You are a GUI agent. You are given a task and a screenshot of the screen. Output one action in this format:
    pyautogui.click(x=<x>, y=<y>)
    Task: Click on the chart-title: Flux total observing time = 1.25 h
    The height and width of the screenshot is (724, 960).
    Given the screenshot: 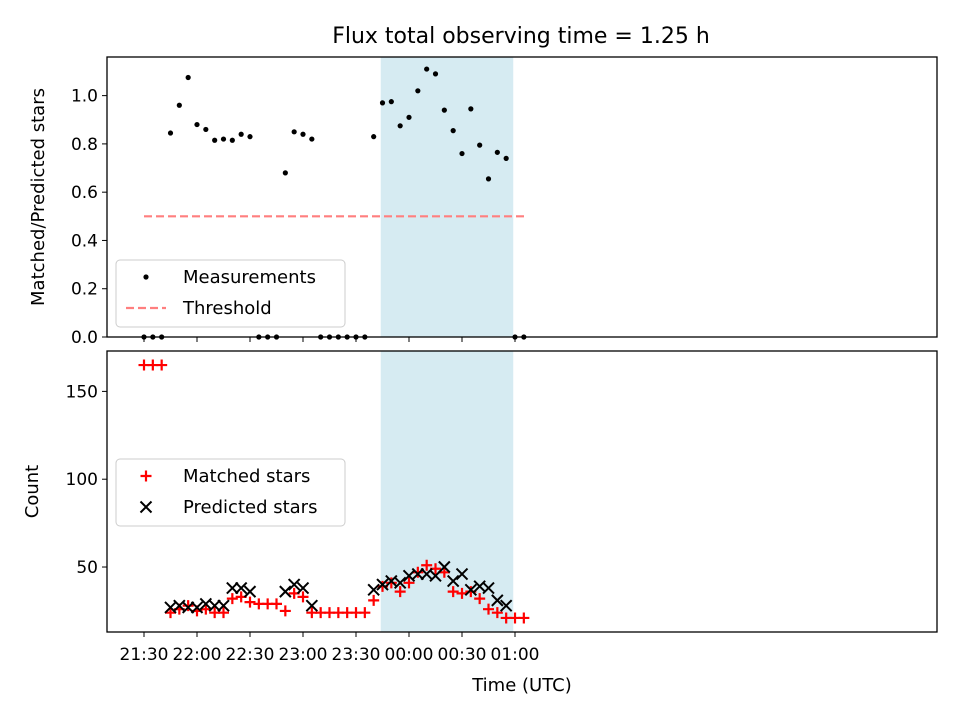 What is the action you would take?
    pyautogui.click(x=521, y=36)
    